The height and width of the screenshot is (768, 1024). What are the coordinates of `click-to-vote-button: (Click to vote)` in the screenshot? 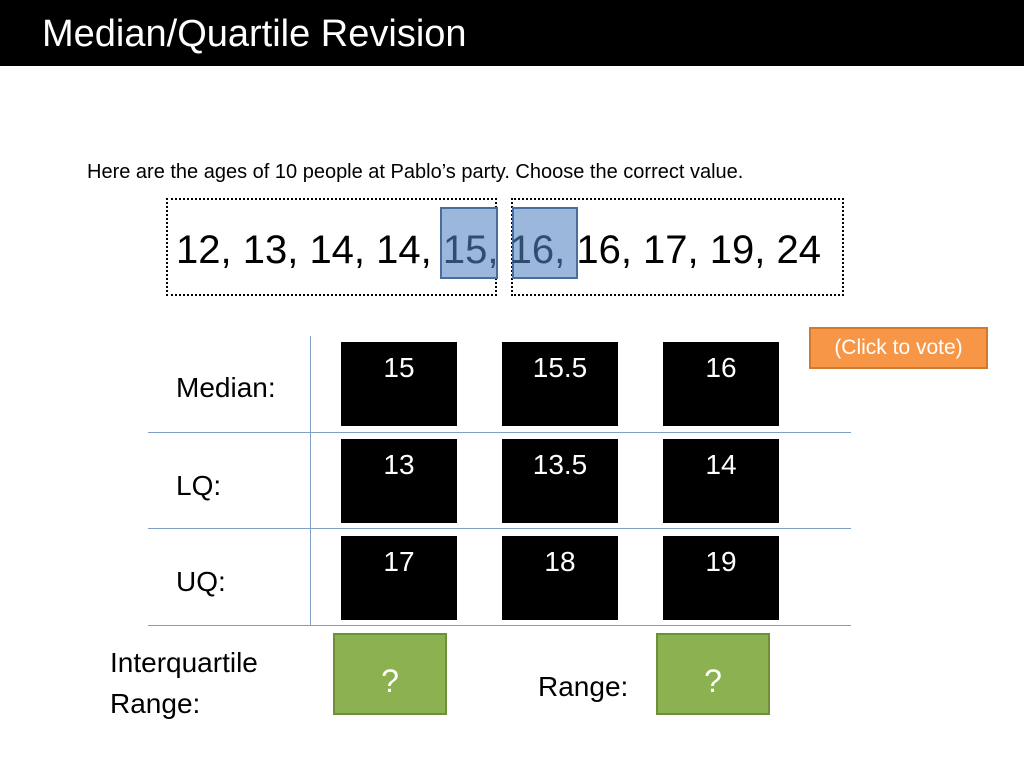 It's located at (898, 348).